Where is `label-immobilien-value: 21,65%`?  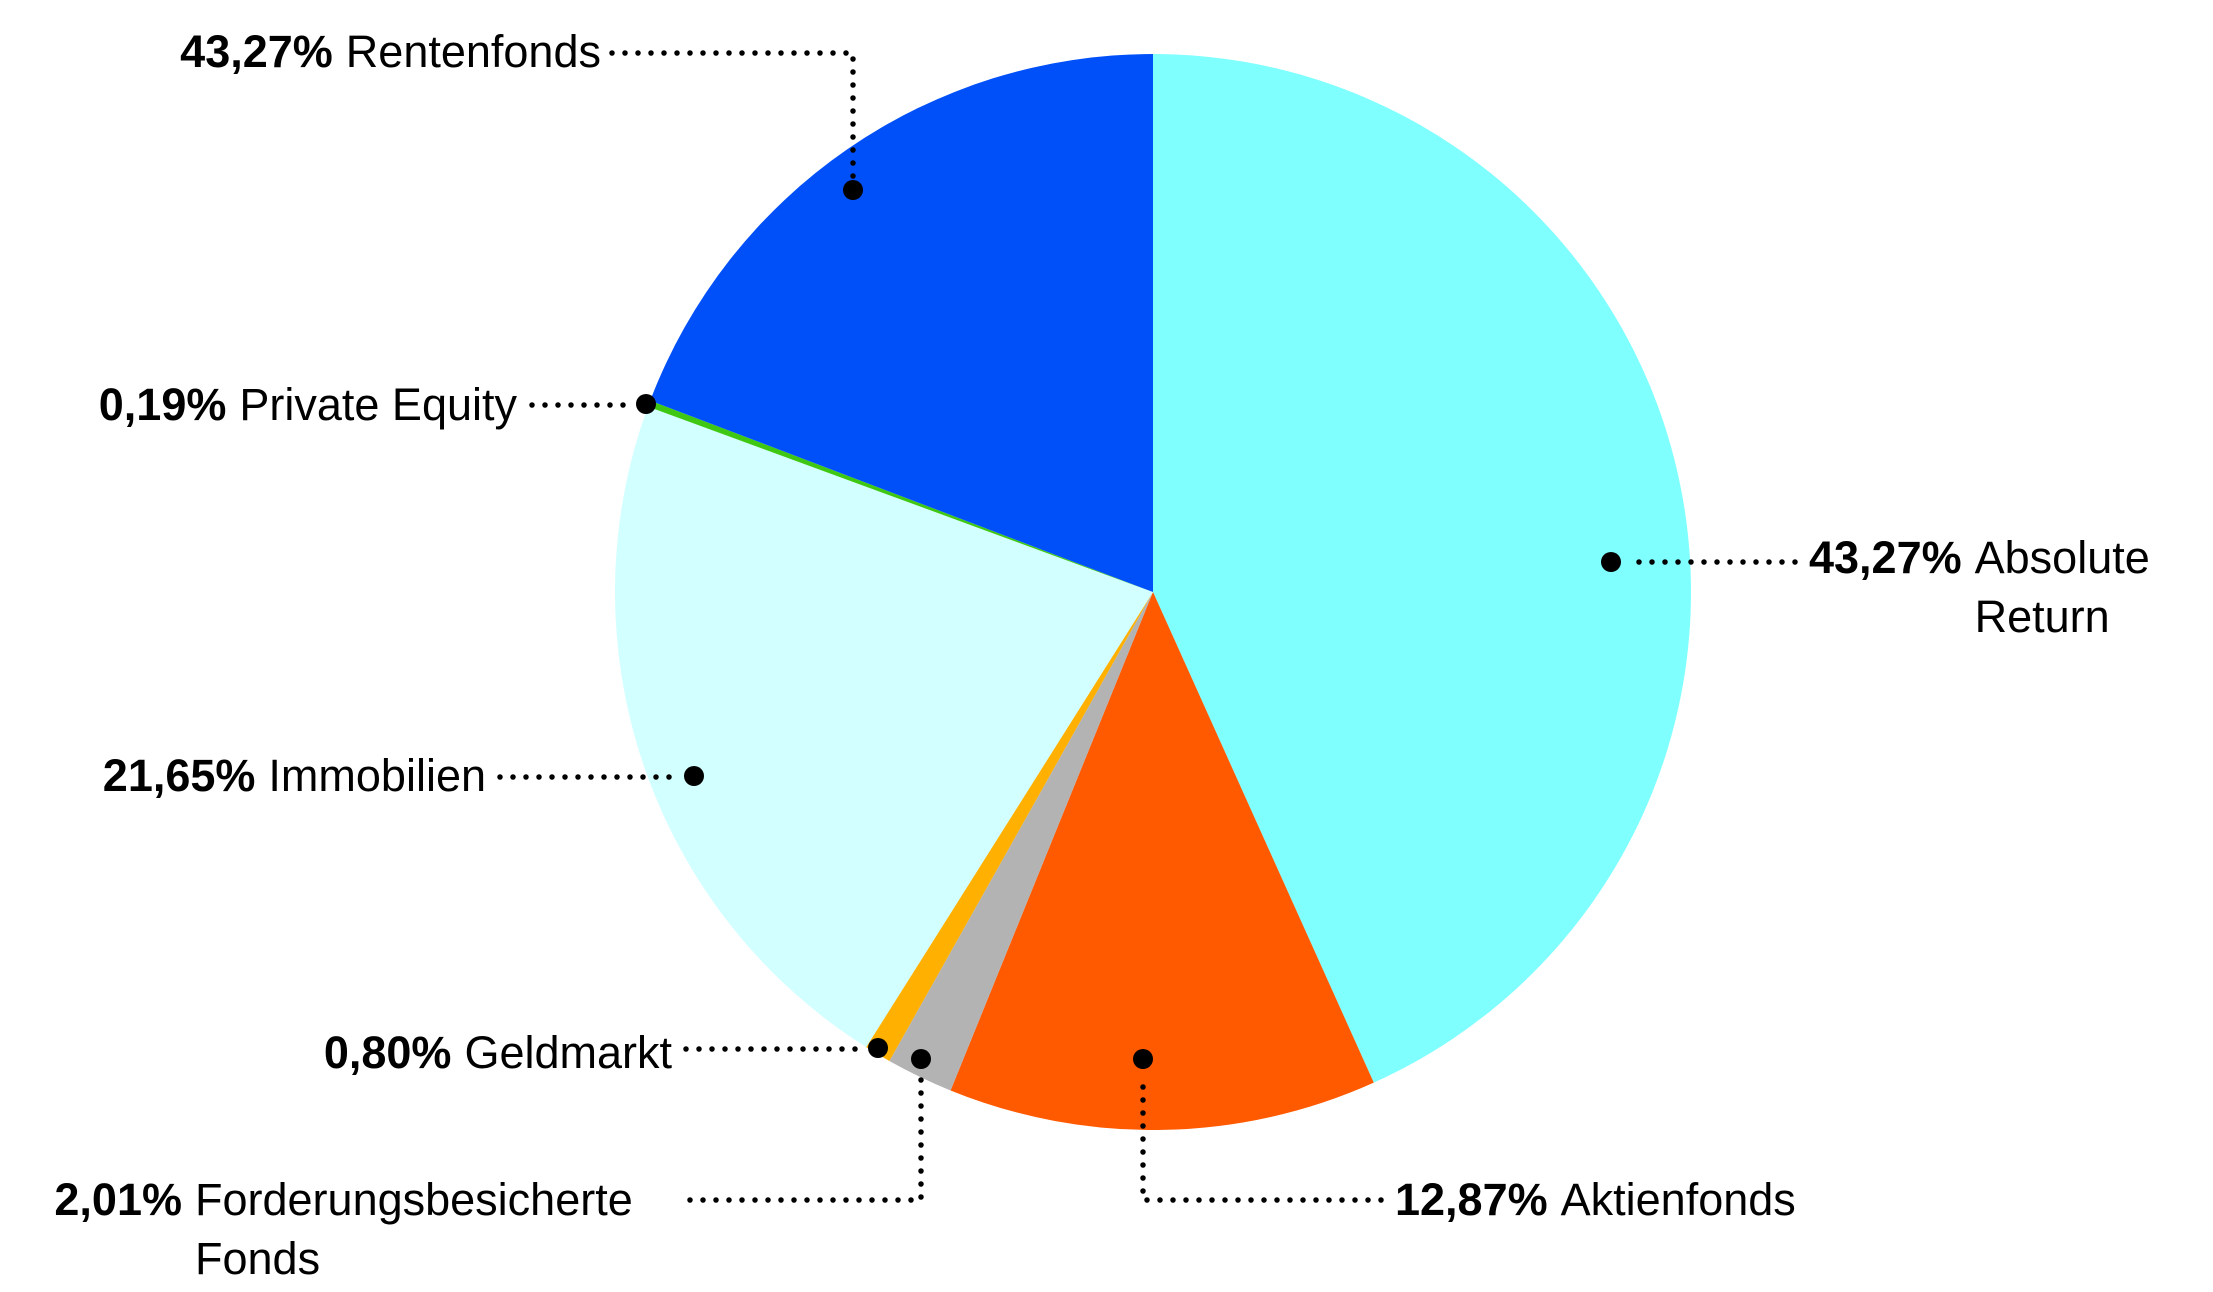 label-immobilien-value: 21,65% is located at coordinates (179, 775).